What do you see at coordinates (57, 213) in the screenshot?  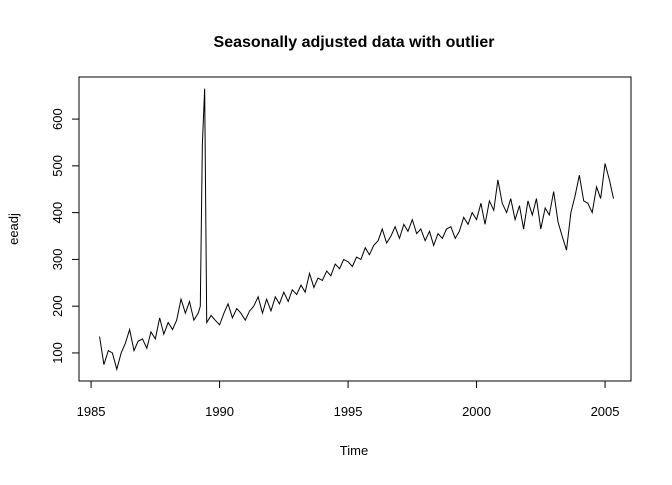 I see `y-tick-label: 400` at bounding box center [57, 213].